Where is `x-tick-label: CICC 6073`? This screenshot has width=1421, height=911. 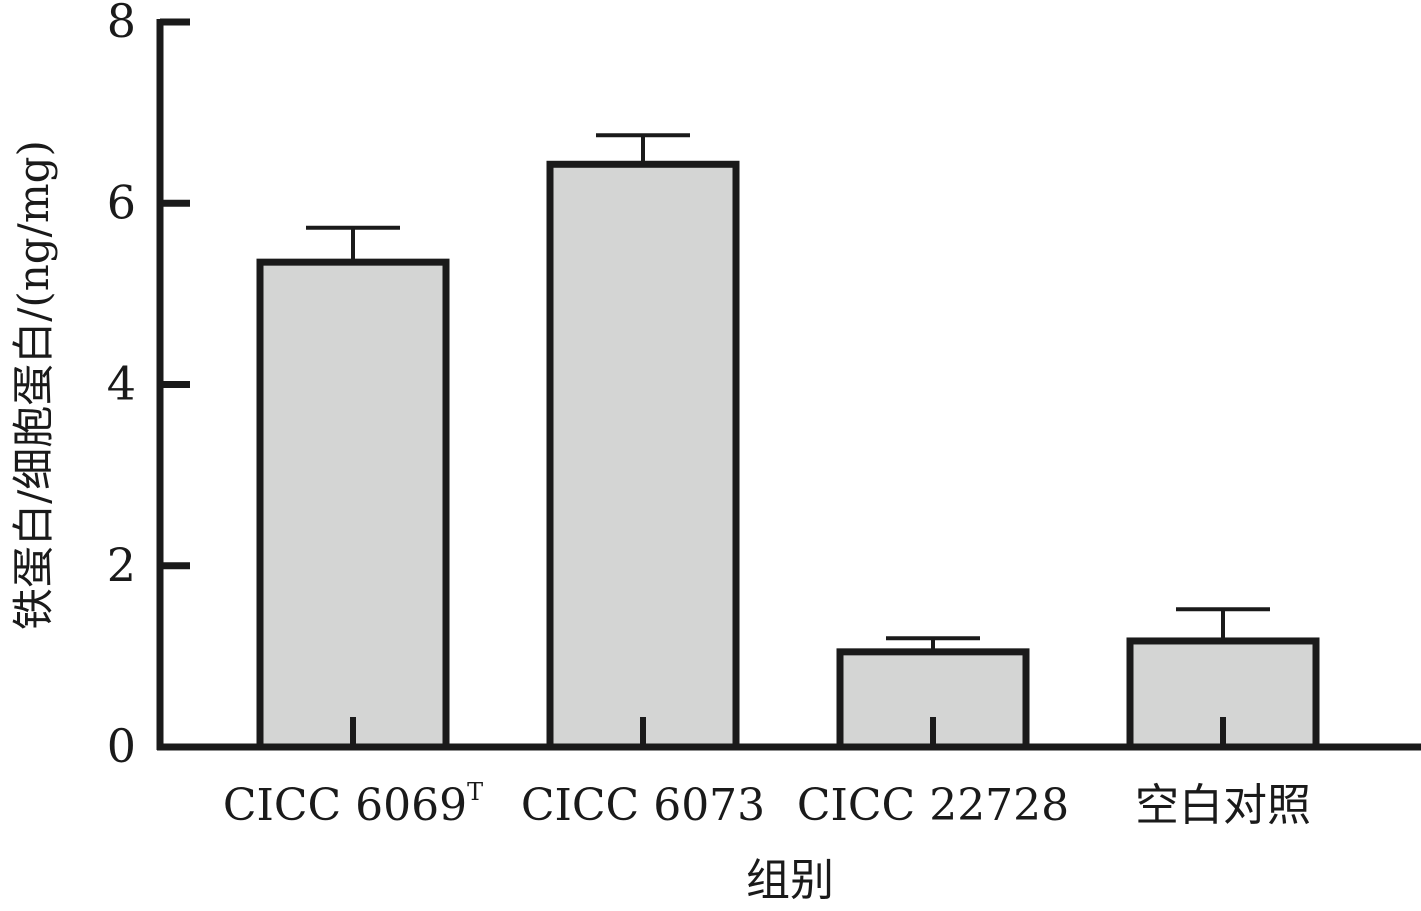 x-tick-label: CICC 6073 is located at coordinates (643, 805).